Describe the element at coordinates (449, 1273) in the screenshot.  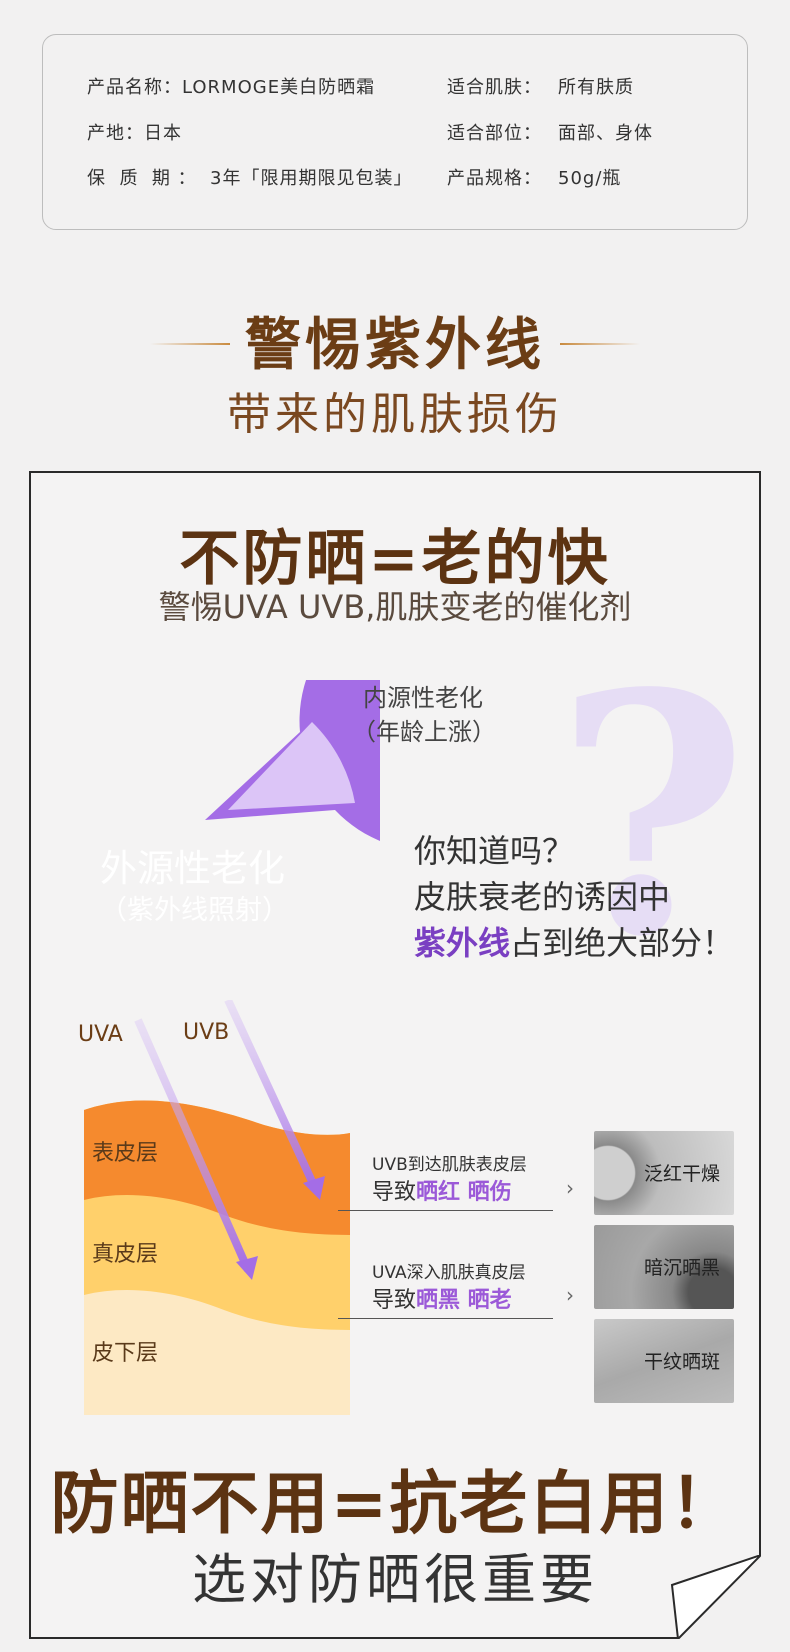
I see `effect-2-title: UVA深入肌肤真皮层` at that location.